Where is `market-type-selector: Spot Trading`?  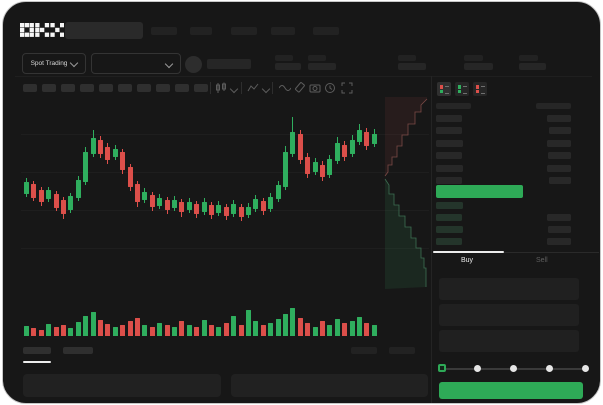 market-type-selector: Spot Trading is located at coordinates (54, 63).